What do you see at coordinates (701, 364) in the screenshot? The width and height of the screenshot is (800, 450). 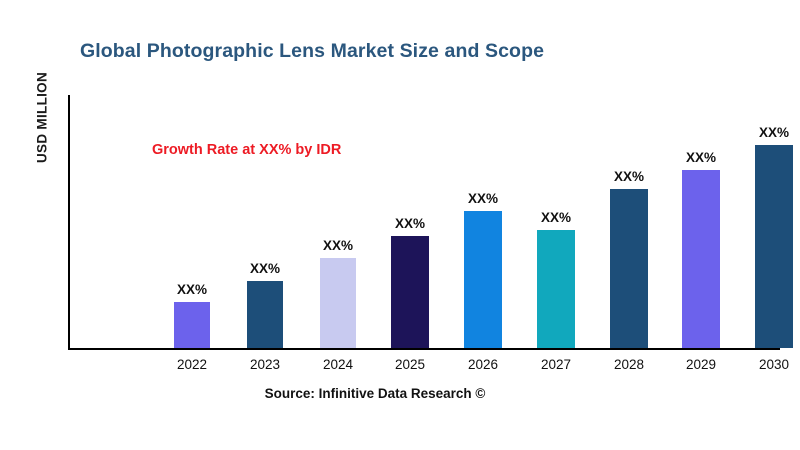 I see `x-tick-label-2029: 2029` at bounding box center [701, 364].